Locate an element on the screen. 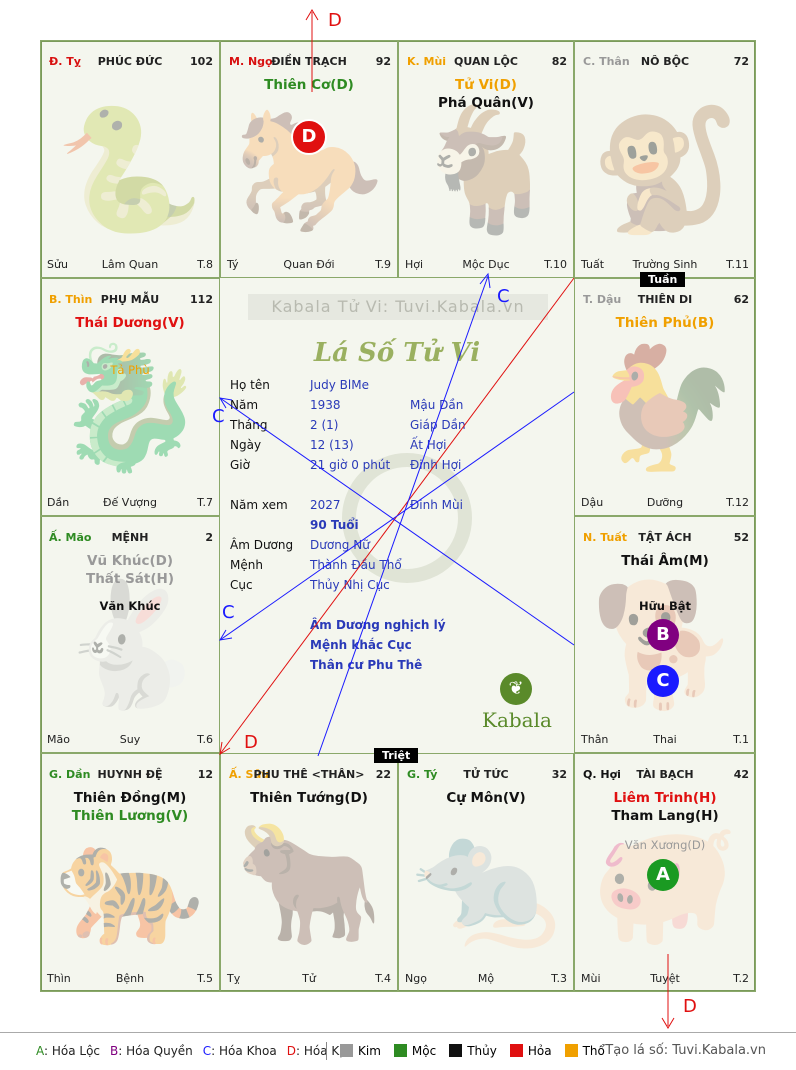 This screenshot has width=796, height=1070. element-swatch-item: Thủy is located at coordinates (473, 1051).